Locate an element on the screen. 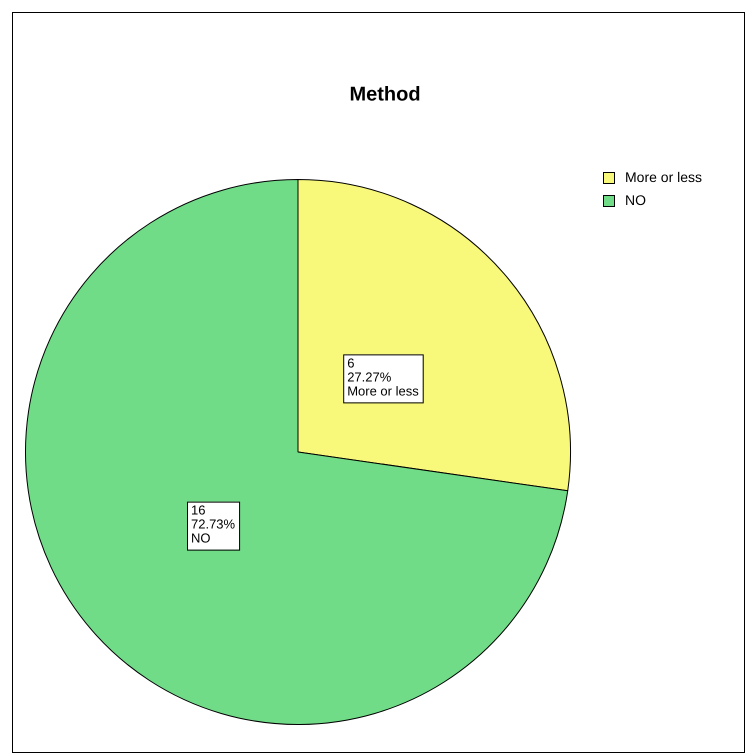  data-label: 16 72.73% NO is located at coordinates (213, 524).